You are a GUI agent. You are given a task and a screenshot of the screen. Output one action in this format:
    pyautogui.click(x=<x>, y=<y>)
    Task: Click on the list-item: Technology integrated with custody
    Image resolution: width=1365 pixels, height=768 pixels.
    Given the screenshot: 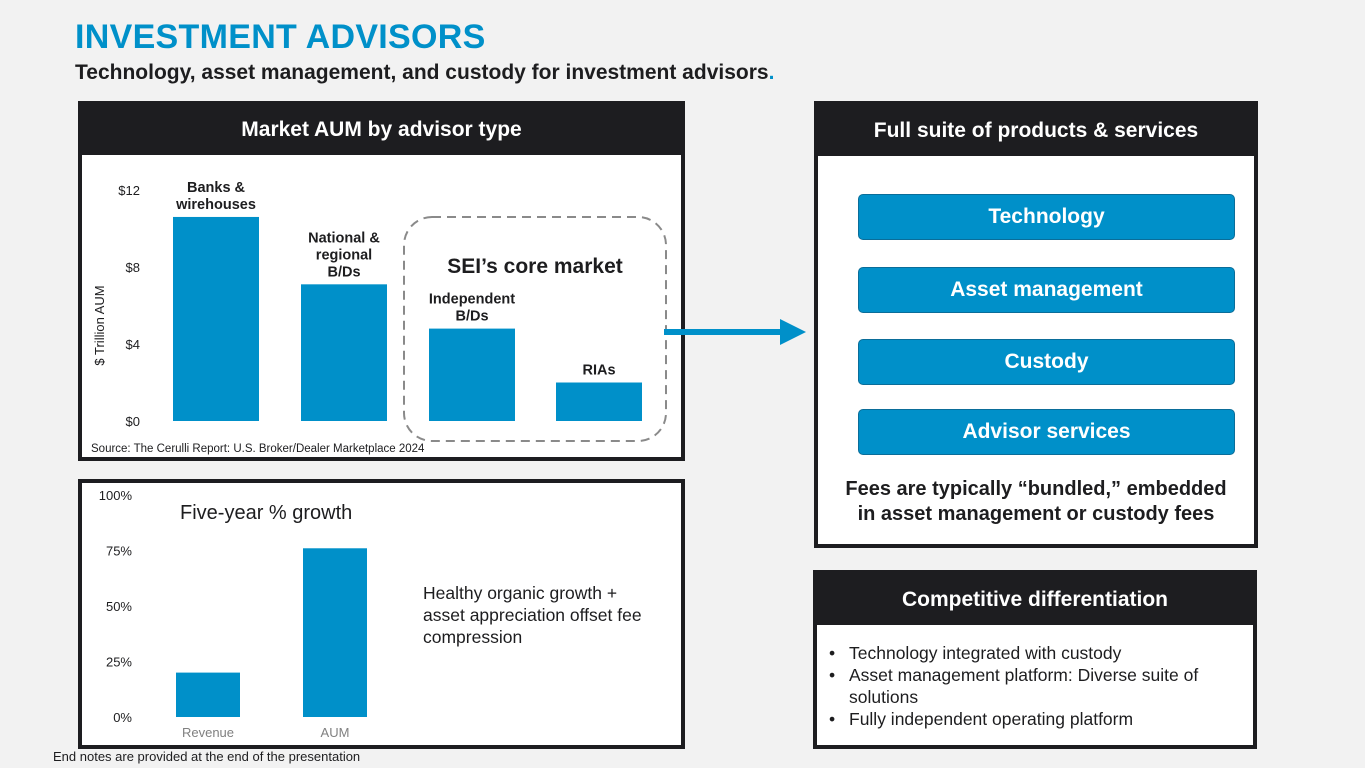 What is the action you would take?
    pyautogui.click(x=1029, y=653)
    